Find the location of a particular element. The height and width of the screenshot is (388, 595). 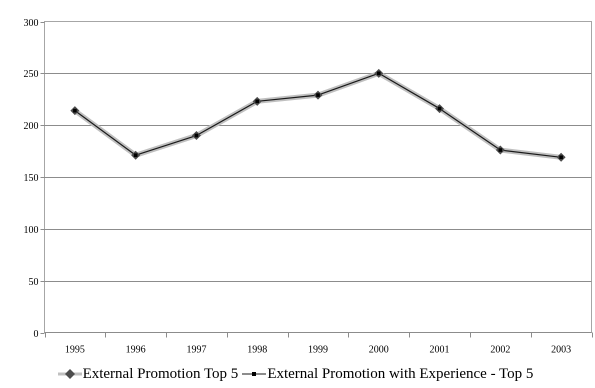

x-tick-label: 2002 is located at coordinates (500, 350).